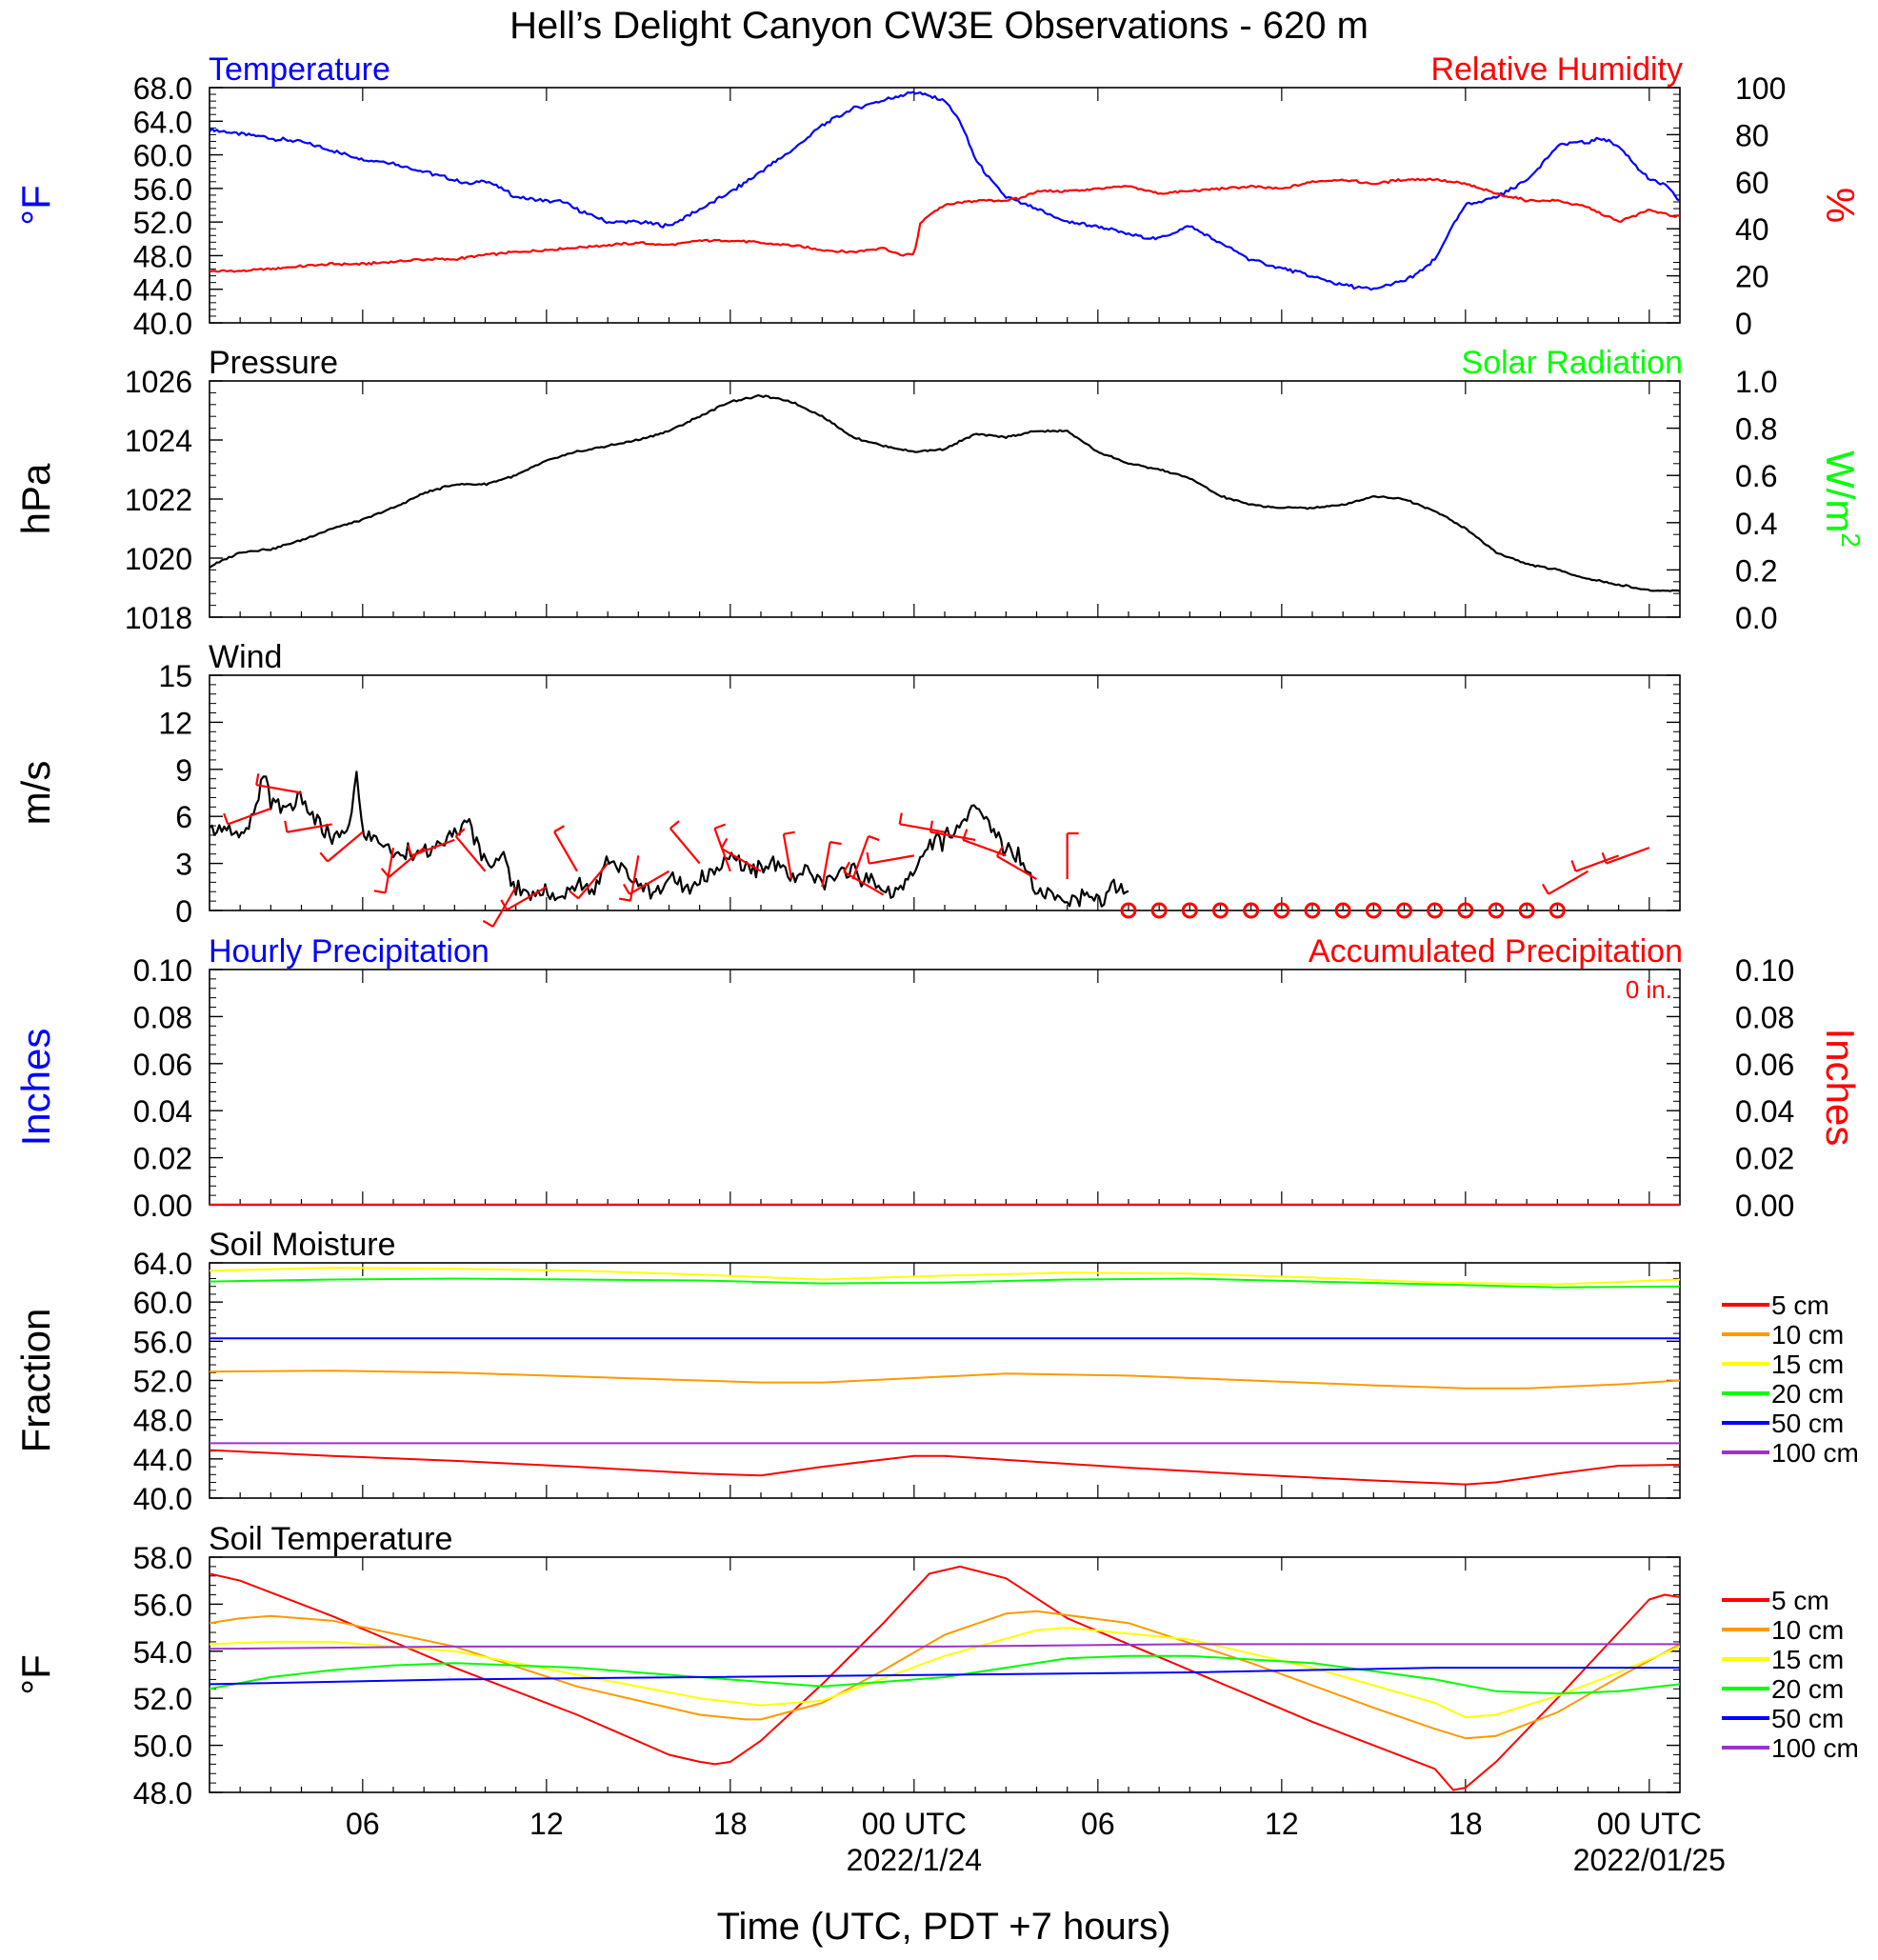 This screenshot has width=1878, height=1960. What do you see at coordinates (1649, 990) in the screenshot?
I see `panel-annotation: 0 in.` at bounding box center [1649, 990].